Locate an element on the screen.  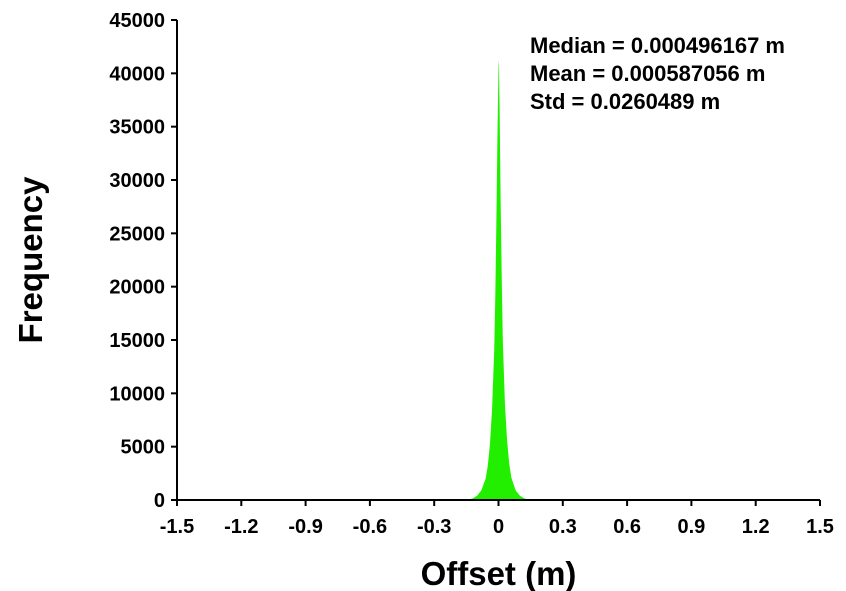
x-tick-label: -0.9 is located at coordinates (305, 527).